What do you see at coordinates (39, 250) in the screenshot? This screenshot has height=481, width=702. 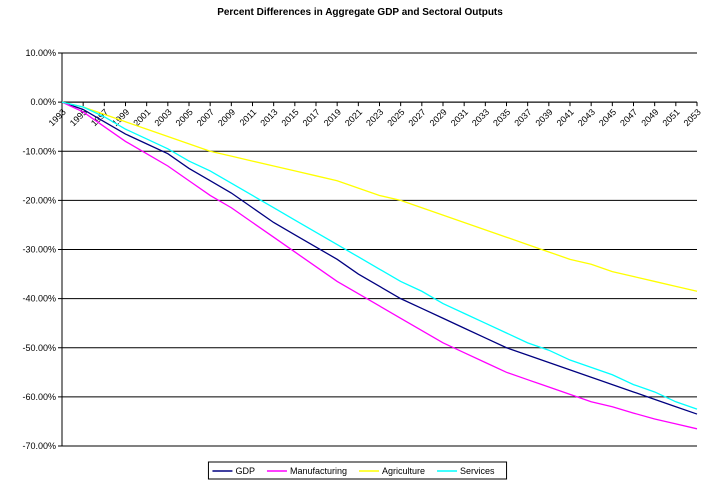 I see `y-tick-label: -30.00%` at bounding box center [39, 250].